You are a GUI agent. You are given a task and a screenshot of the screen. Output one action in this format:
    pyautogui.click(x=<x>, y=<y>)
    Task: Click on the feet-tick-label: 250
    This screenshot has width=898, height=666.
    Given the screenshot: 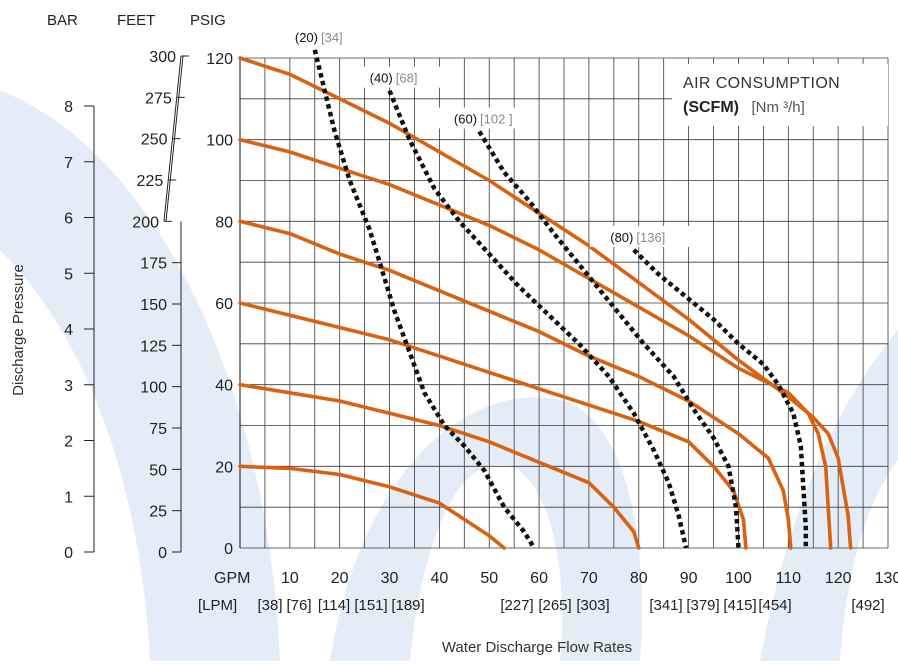 What is the action you would take?
    pyautogui.click(x=154, y=140)
    